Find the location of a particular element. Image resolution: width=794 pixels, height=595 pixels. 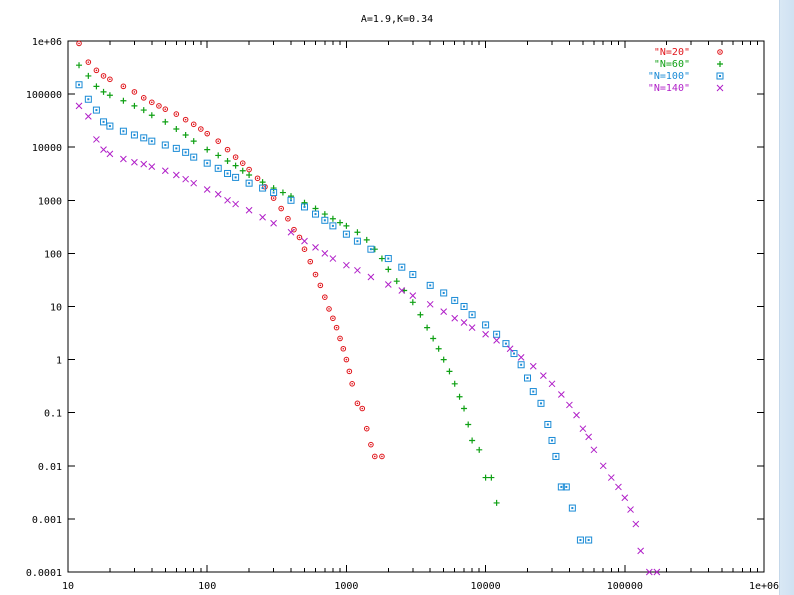

x-tick-label: 100 is located at coordinates (207, 586).